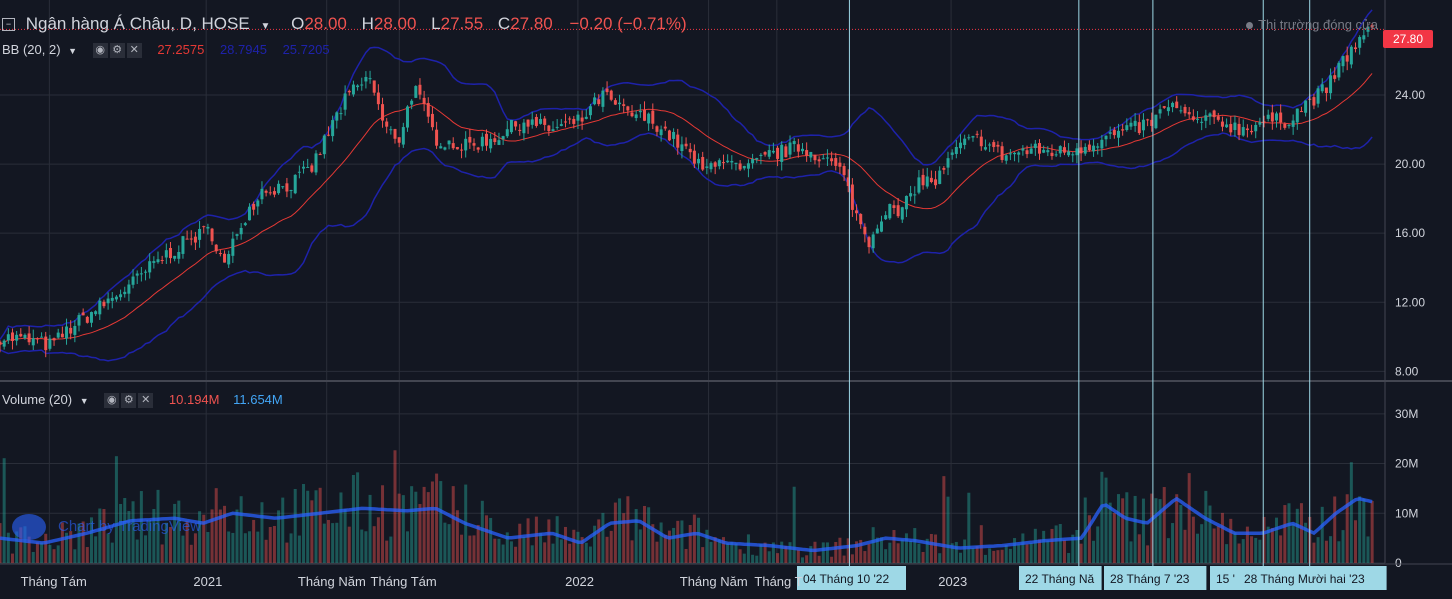 Image resolution: width=1452 pixels, height=599 pixels. I want to click on bb-settings-icon: ⚙, so click(117, 51).